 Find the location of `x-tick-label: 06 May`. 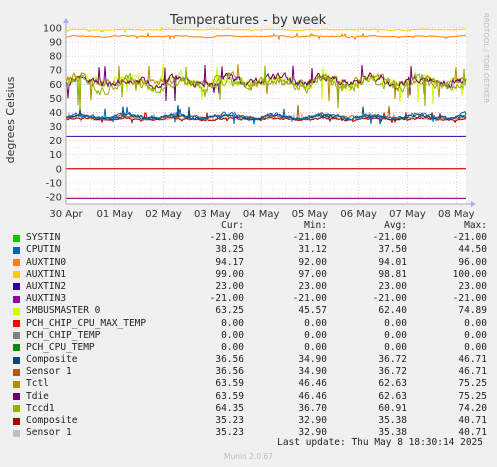

x-tick-label: 06 May is located at coordinates (358, 214).